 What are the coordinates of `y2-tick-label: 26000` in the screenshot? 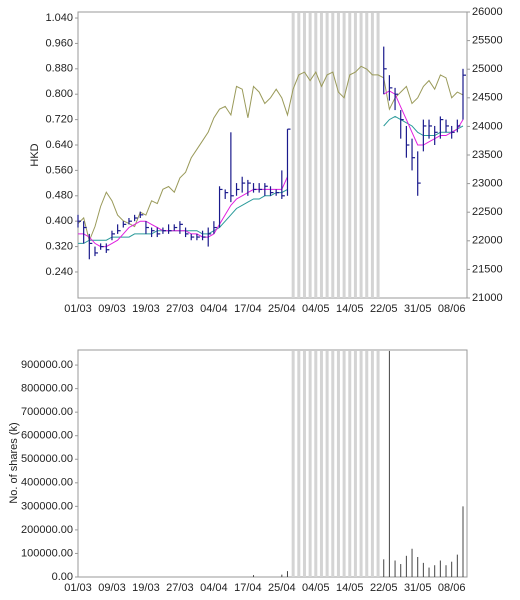 It's located at (487, 12).